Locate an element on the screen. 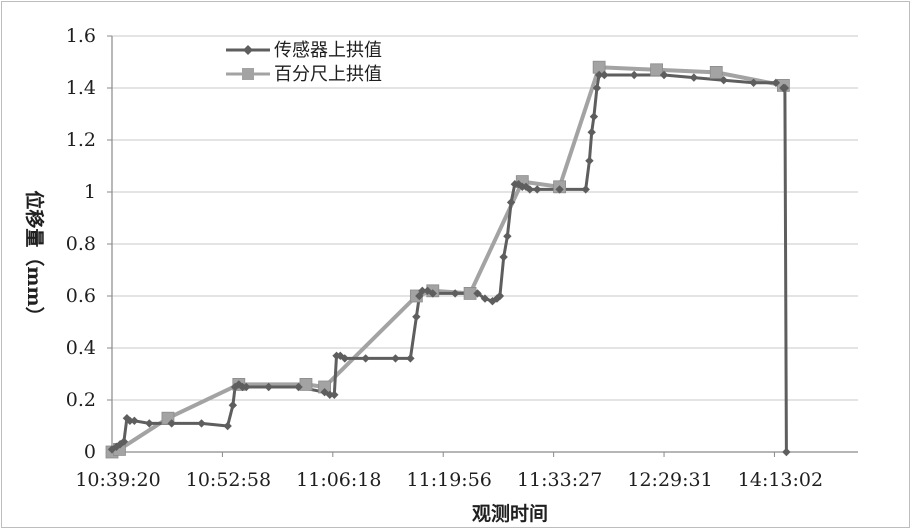 The height and width of the screenshot is (531, 913). y-tick-label: 1.2 is located at coordinates (81, 140).